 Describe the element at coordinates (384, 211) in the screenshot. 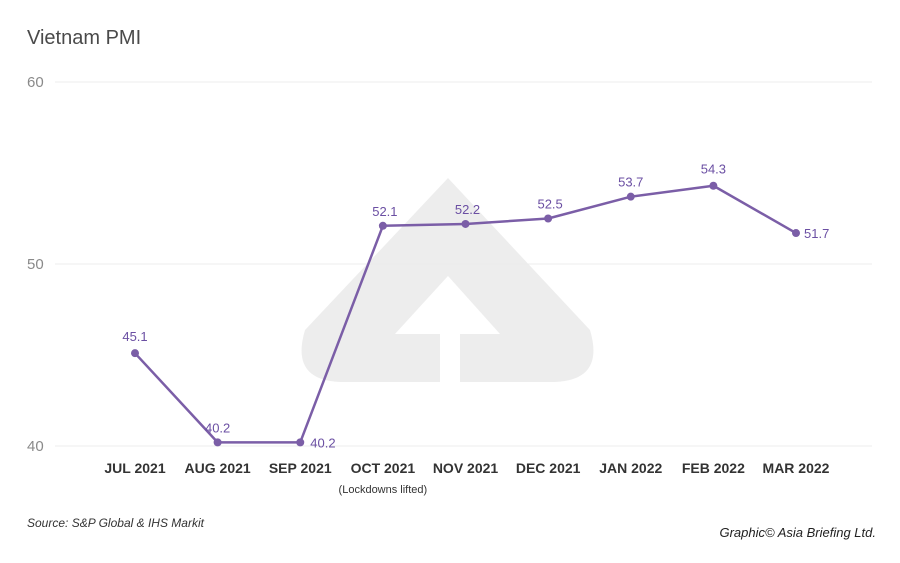

I see `data-label: 52.1` at that location.